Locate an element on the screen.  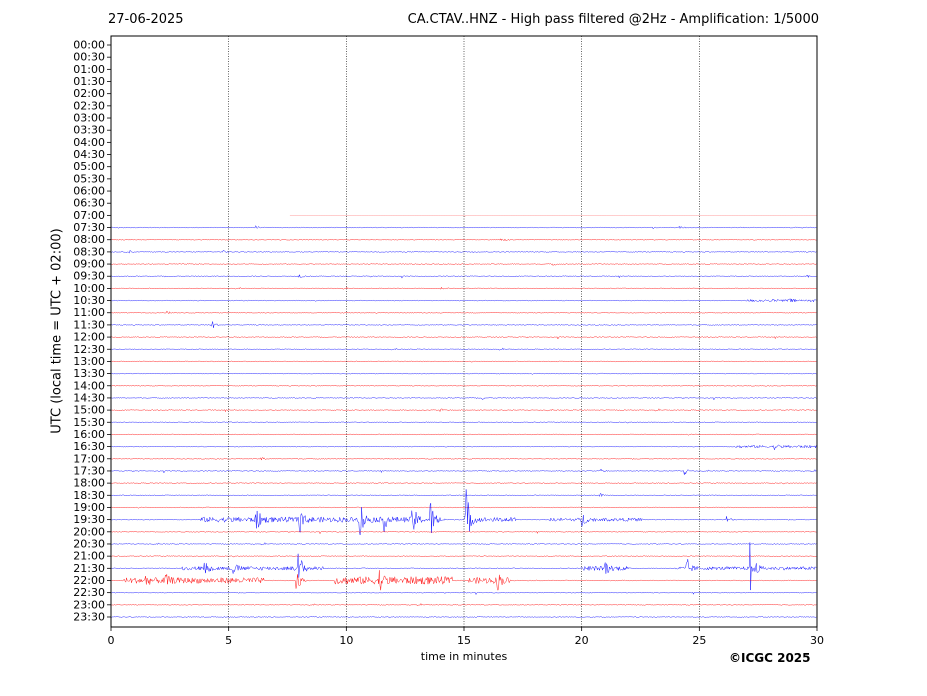
y-tick-label: 22:30 is located at coordinates (89, 592).